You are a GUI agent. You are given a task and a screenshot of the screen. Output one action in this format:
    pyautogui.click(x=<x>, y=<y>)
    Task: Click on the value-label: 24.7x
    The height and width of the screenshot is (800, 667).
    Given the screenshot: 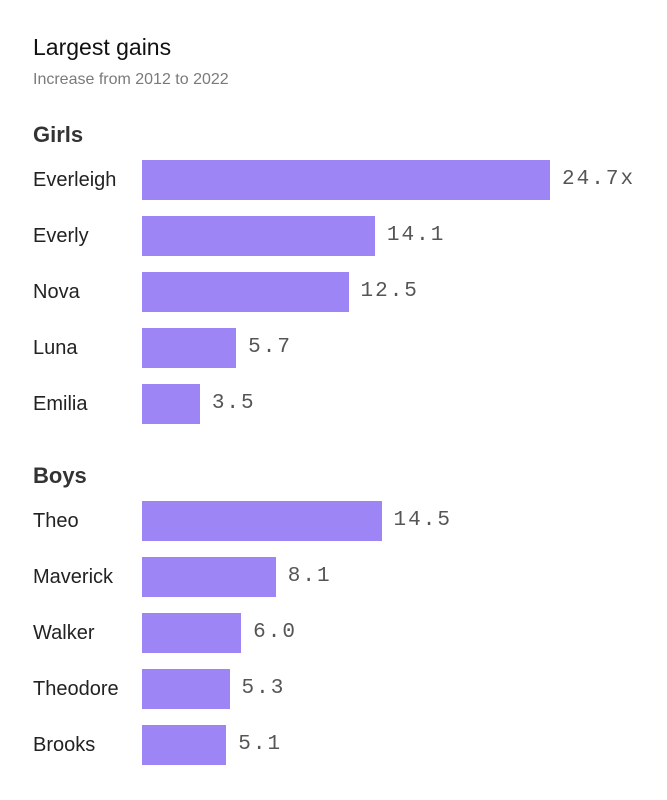 What is the action you would take?
    pyautogui.click(x=599, y=179)
    